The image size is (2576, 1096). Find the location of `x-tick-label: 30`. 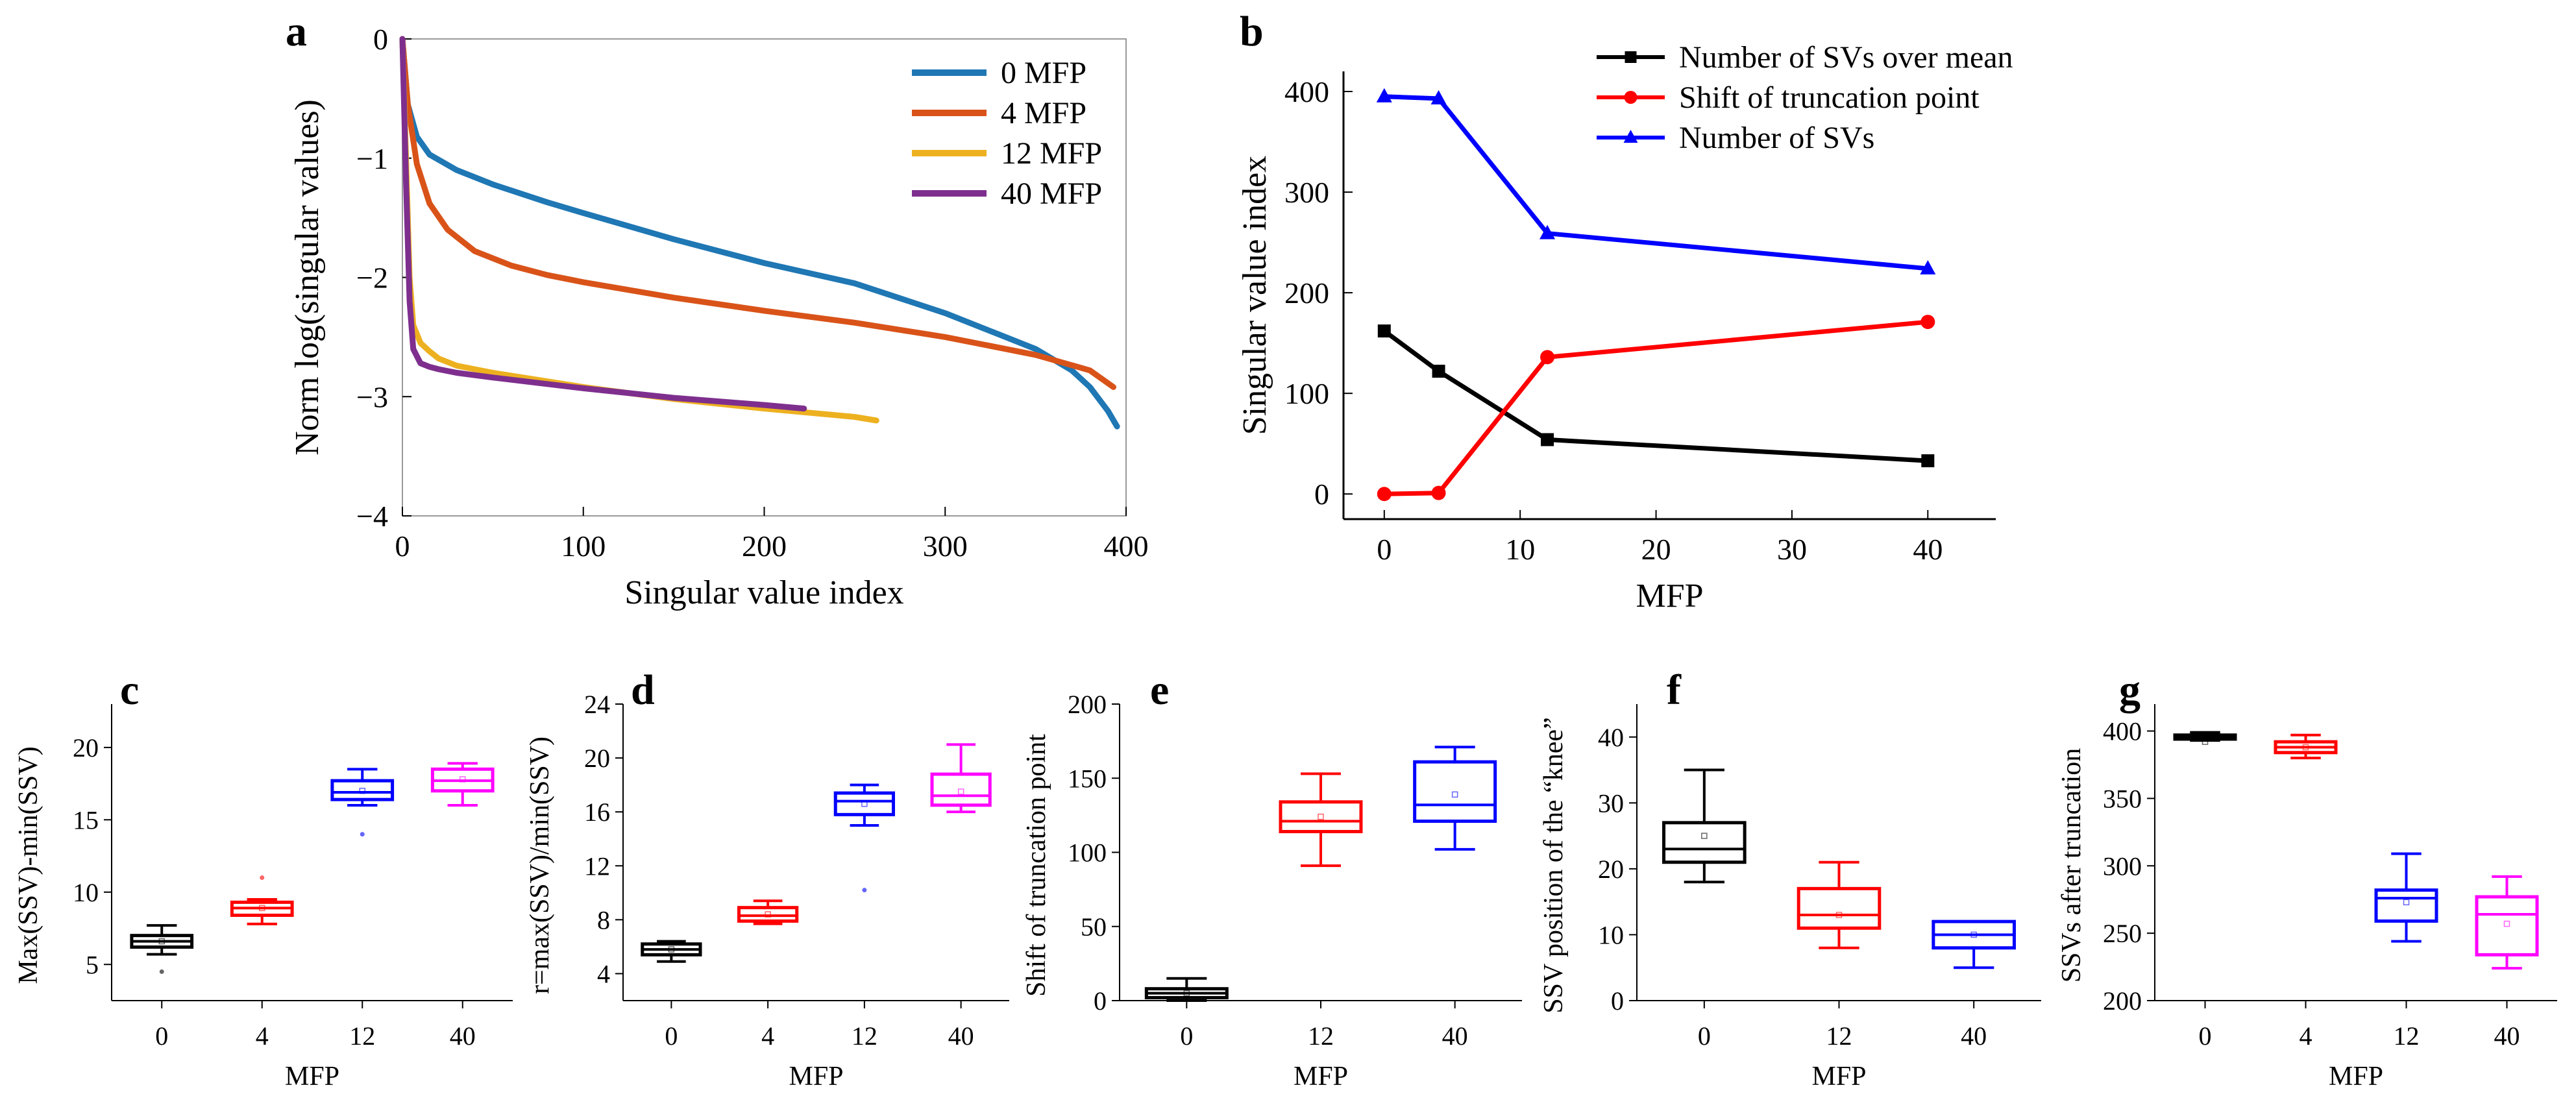

x-tick-label: 30 is located at coordinates (1792, 549).